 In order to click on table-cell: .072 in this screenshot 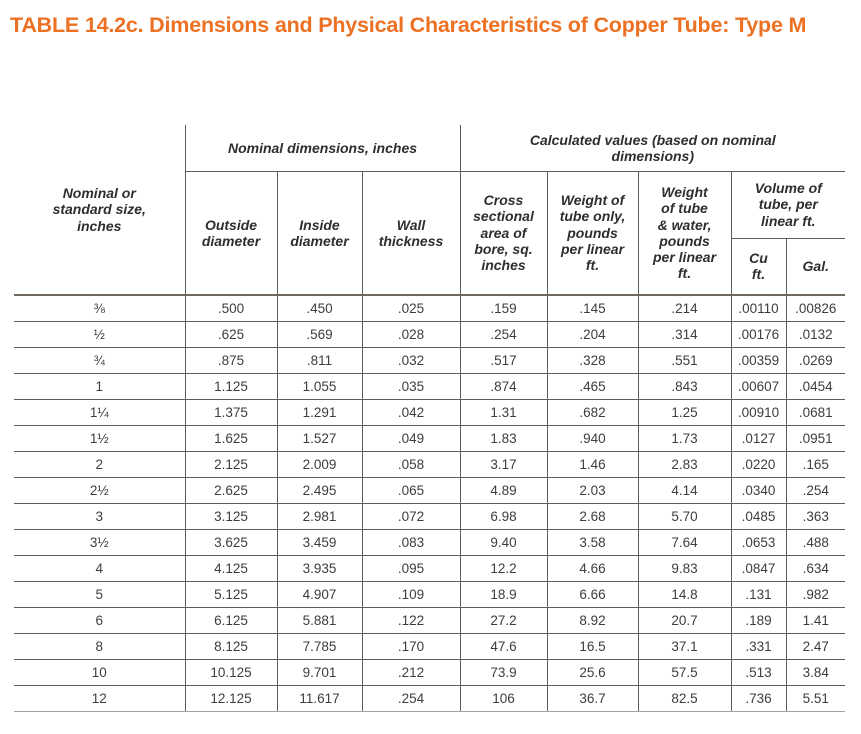, I will do `click(411, 516)`.